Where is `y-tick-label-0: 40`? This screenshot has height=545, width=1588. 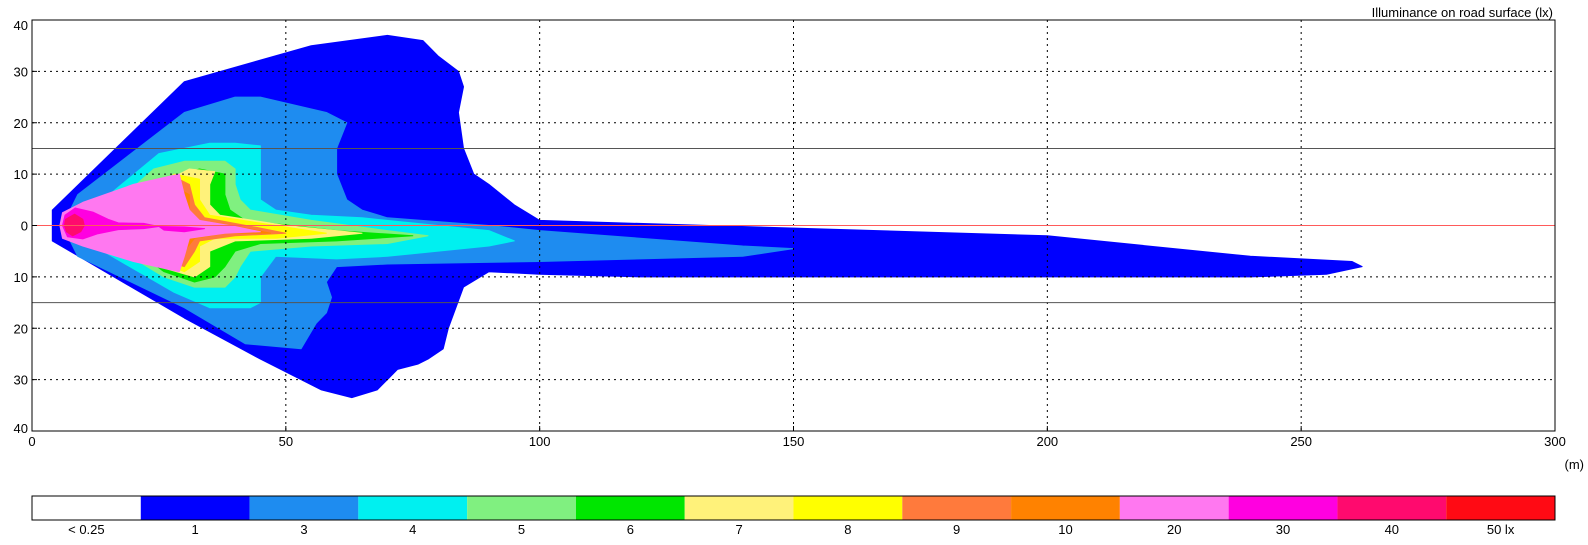 y-tick-label-0: 40 is located at coordinates (21, 25).